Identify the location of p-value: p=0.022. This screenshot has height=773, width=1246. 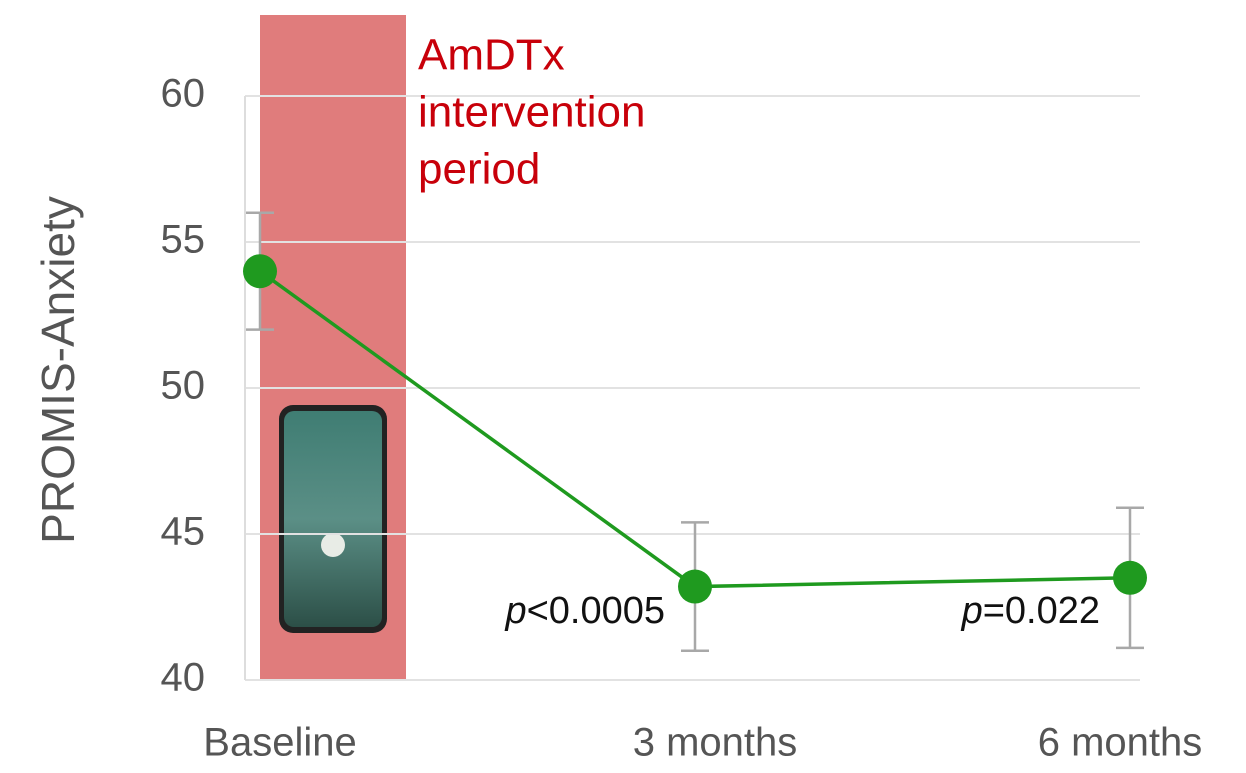
(1030, 611).